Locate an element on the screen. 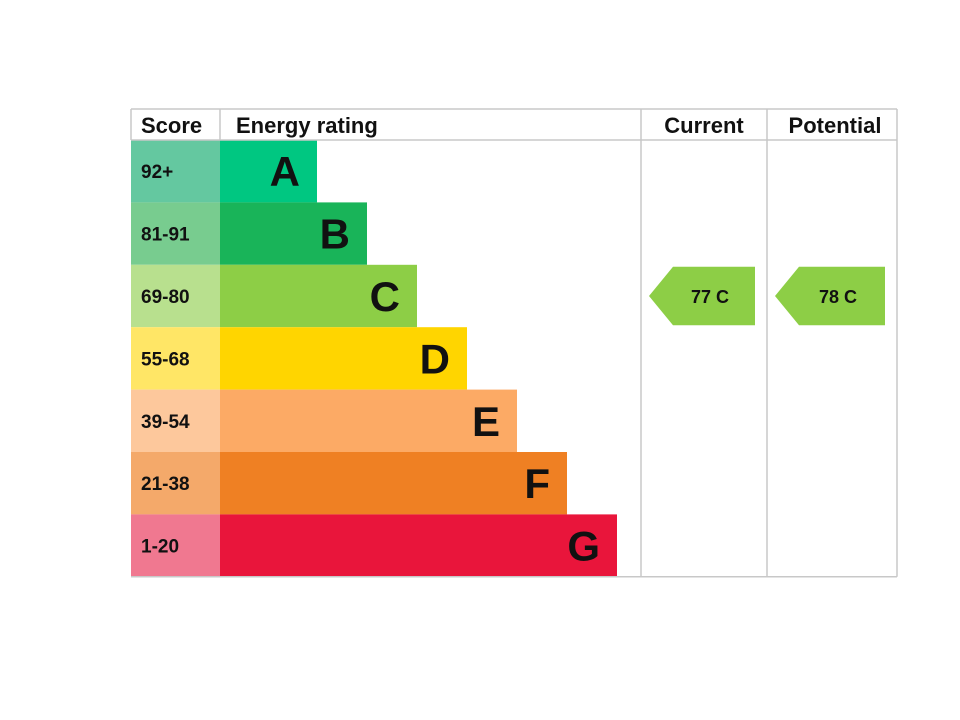 This screenshot has width=960, height=720. potential-rating-arrow is located at coordinates (830, 296).